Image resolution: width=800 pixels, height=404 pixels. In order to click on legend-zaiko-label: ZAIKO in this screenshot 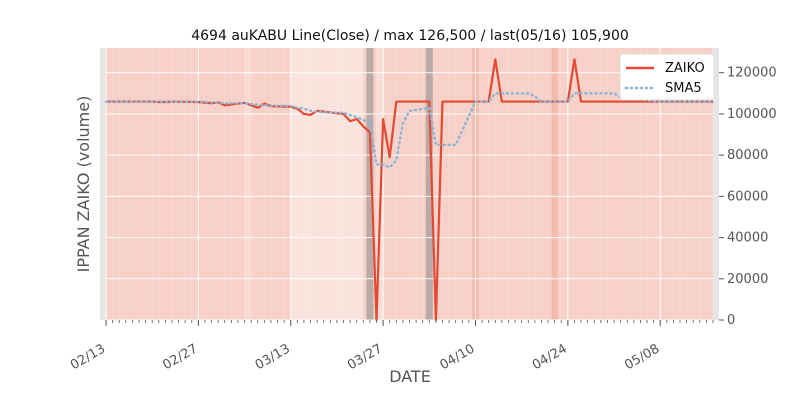, I will do `click(685, 68)`.